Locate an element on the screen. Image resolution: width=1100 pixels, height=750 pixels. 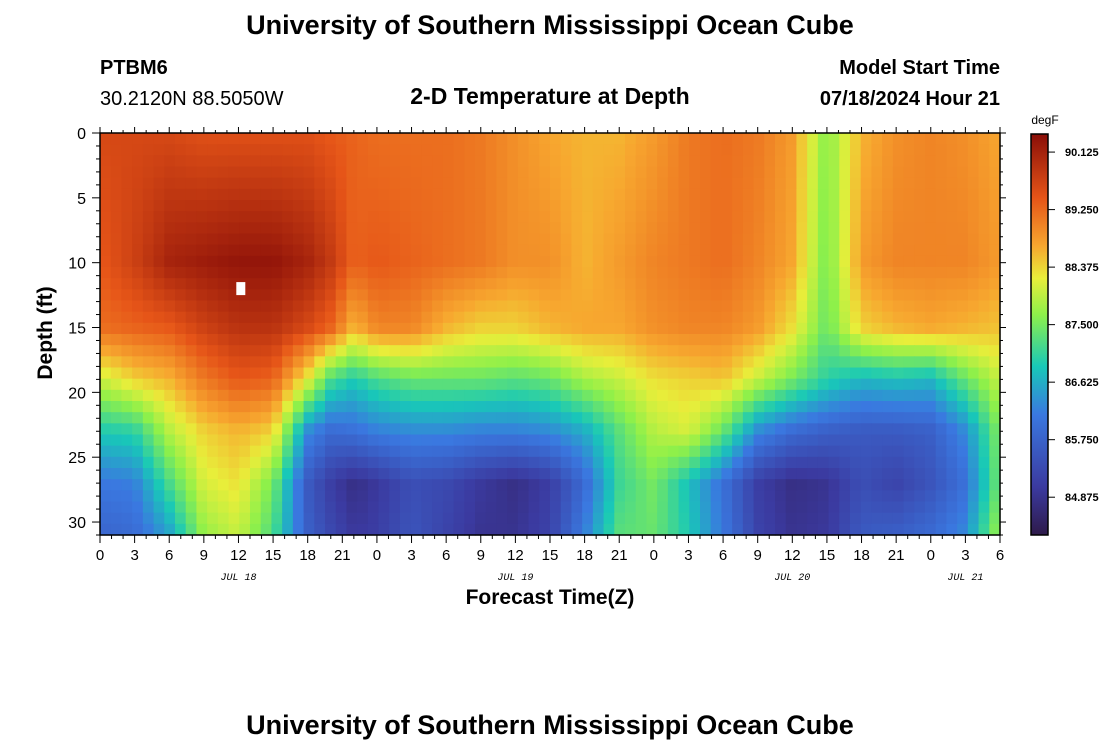
station-location: 30.2120N 88.5050W is located at coordinates (192, 99).